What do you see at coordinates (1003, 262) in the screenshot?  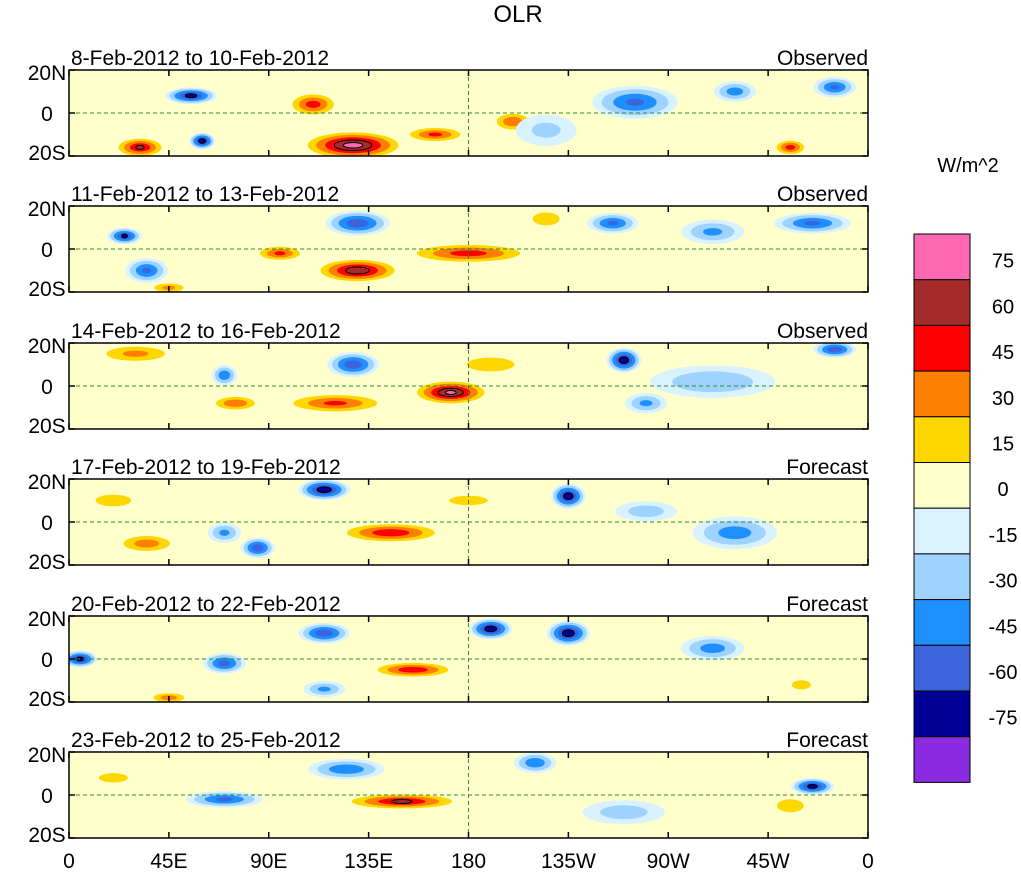 I see `colorbar-level-label: 75` at bounding box center [1003, 262].